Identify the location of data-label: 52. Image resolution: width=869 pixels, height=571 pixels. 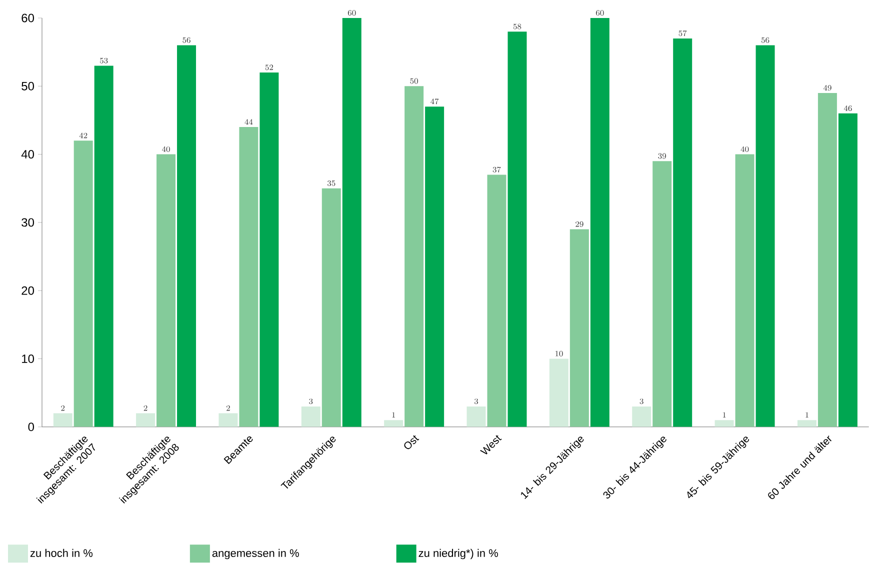
(269, 67).